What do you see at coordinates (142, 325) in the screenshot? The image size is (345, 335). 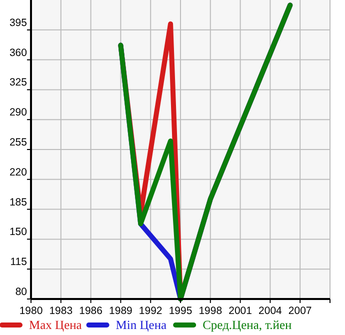 I see `legend-label: Min Цена` at bounding box center [142, 325].